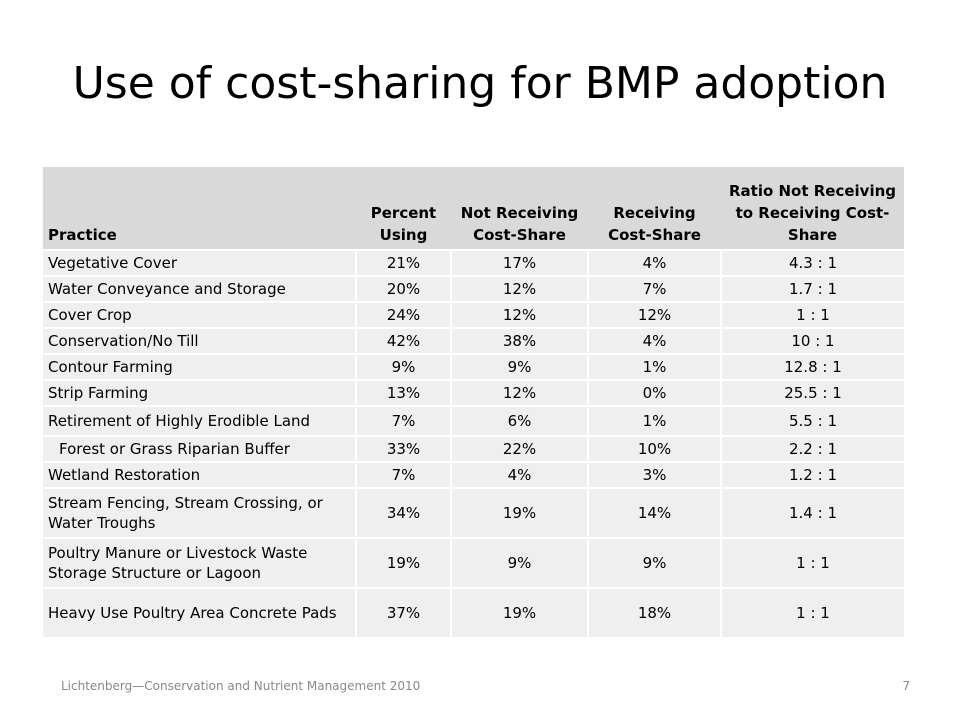  Describe the element at coordinates (199, 366) in the screenshot. I see `practice-cell: Contour Farming` at that location.